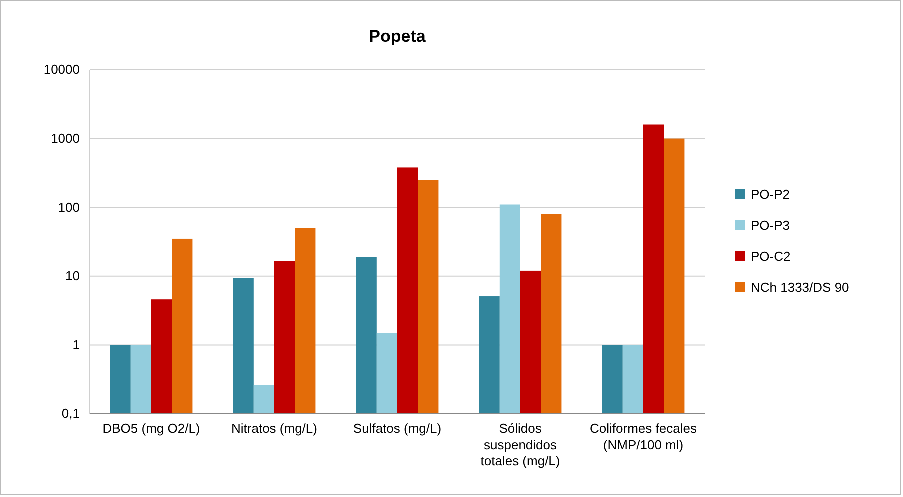 The image size is (903, 497). Describe the element at coordinates (151, 428) in the screenshot. I see `x-tick-label: DBO5 (mg O2/L)` at that location.